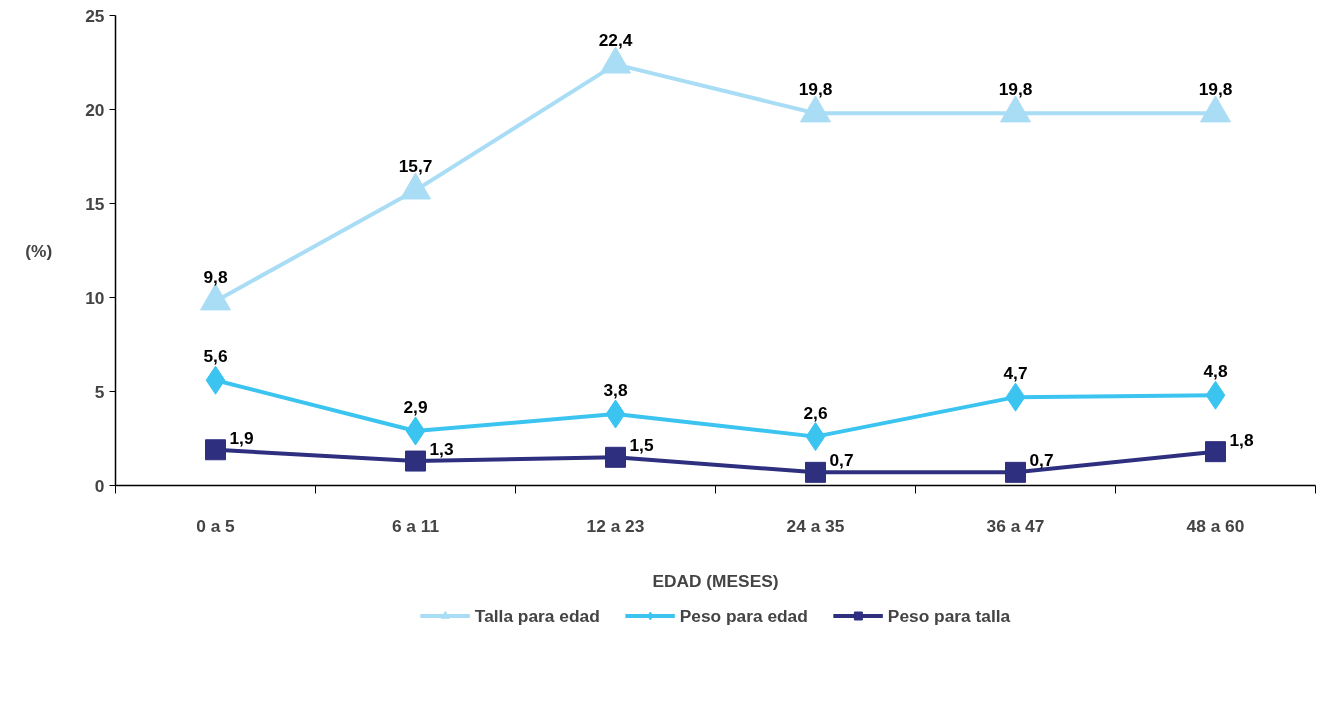 The image size is (1335, 702). I want to click on data-label: 5,6, so click(215, 356).